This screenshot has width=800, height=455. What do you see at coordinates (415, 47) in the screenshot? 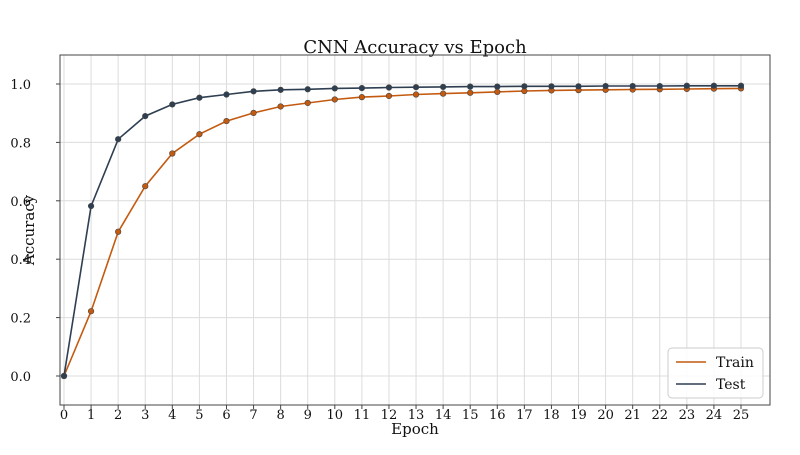
I see `chart-title: CNN Accuracy vs Epoch` at bounding box center [415, 47].